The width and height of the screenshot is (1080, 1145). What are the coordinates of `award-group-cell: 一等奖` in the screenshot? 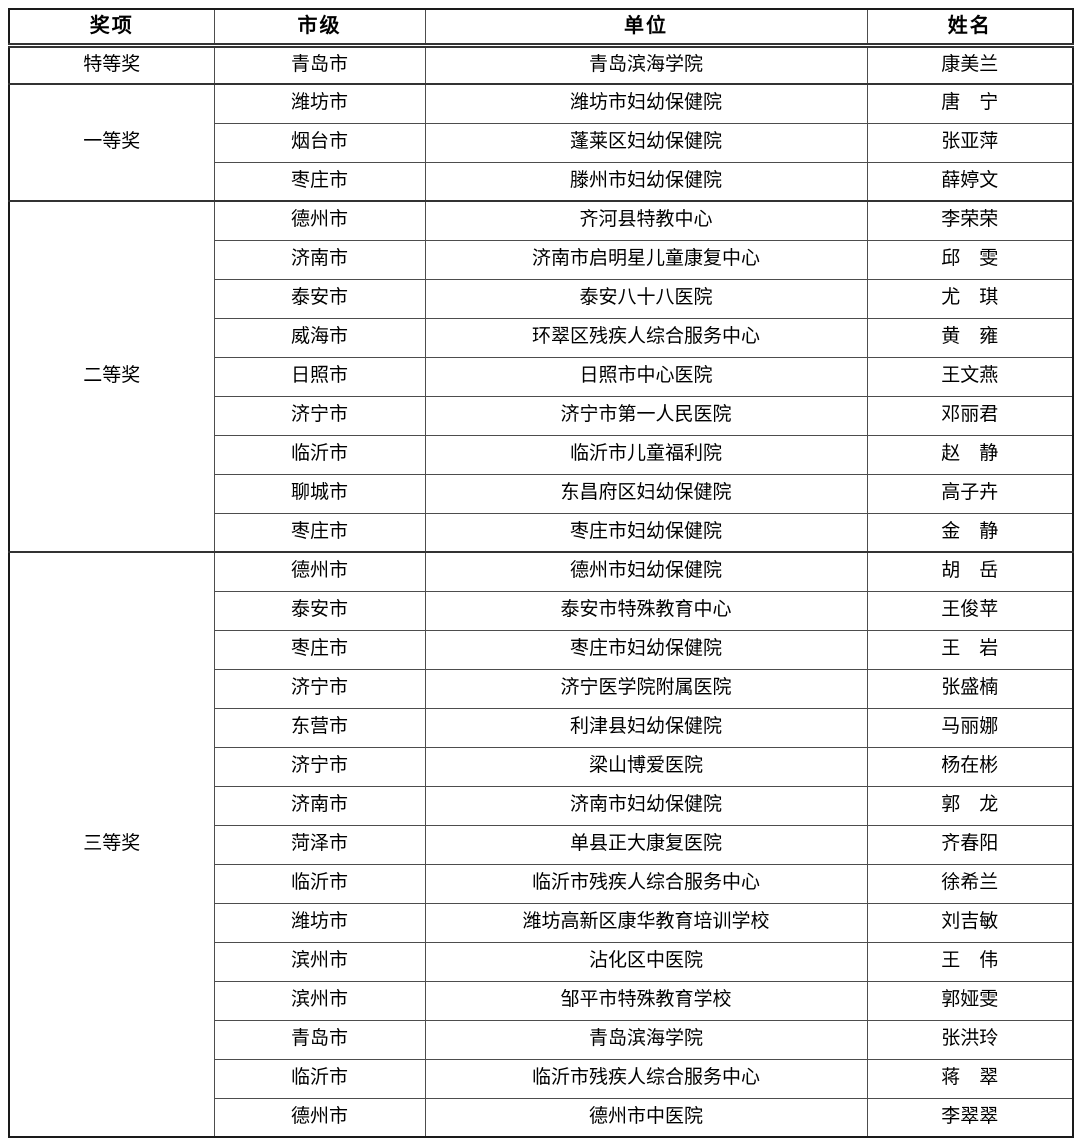 It's located at (111, 142).